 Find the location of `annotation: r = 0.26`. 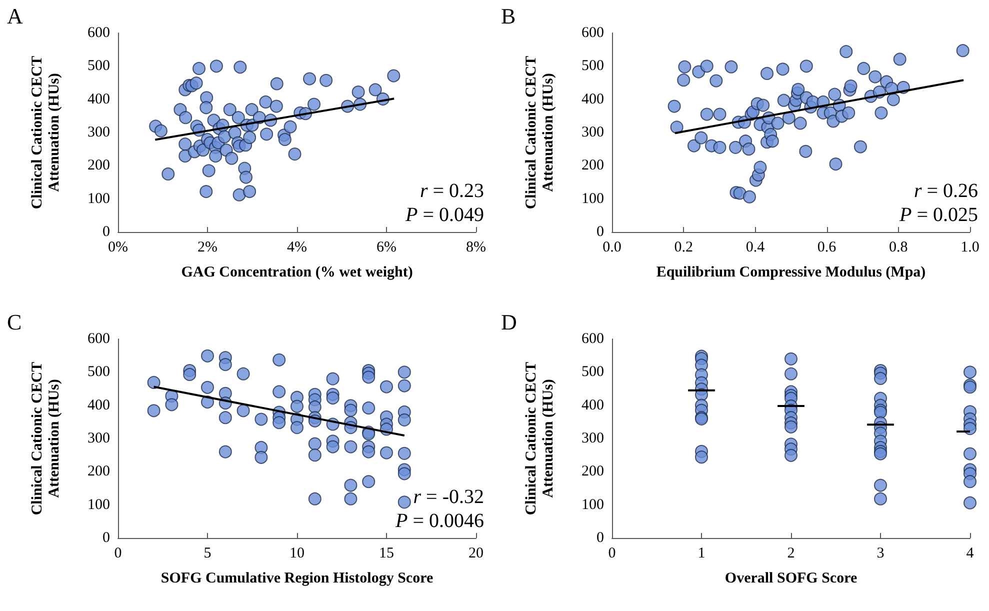

annotation: r = 0.26 is located at coordinates (946, 191).